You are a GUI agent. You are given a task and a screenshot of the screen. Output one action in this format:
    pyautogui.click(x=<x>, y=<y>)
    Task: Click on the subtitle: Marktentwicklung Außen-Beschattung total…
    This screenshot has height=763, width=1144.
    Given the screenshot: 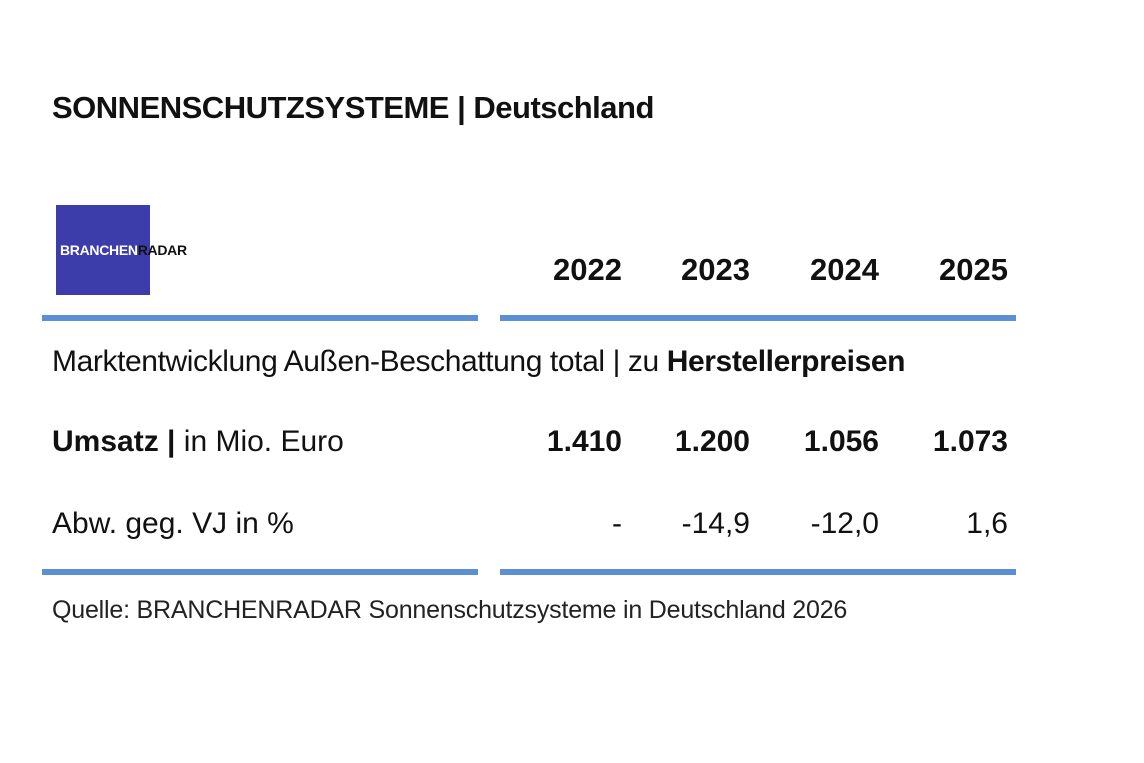 What is the action you would take?
    pyautogui.click(x=478, y=362)
    